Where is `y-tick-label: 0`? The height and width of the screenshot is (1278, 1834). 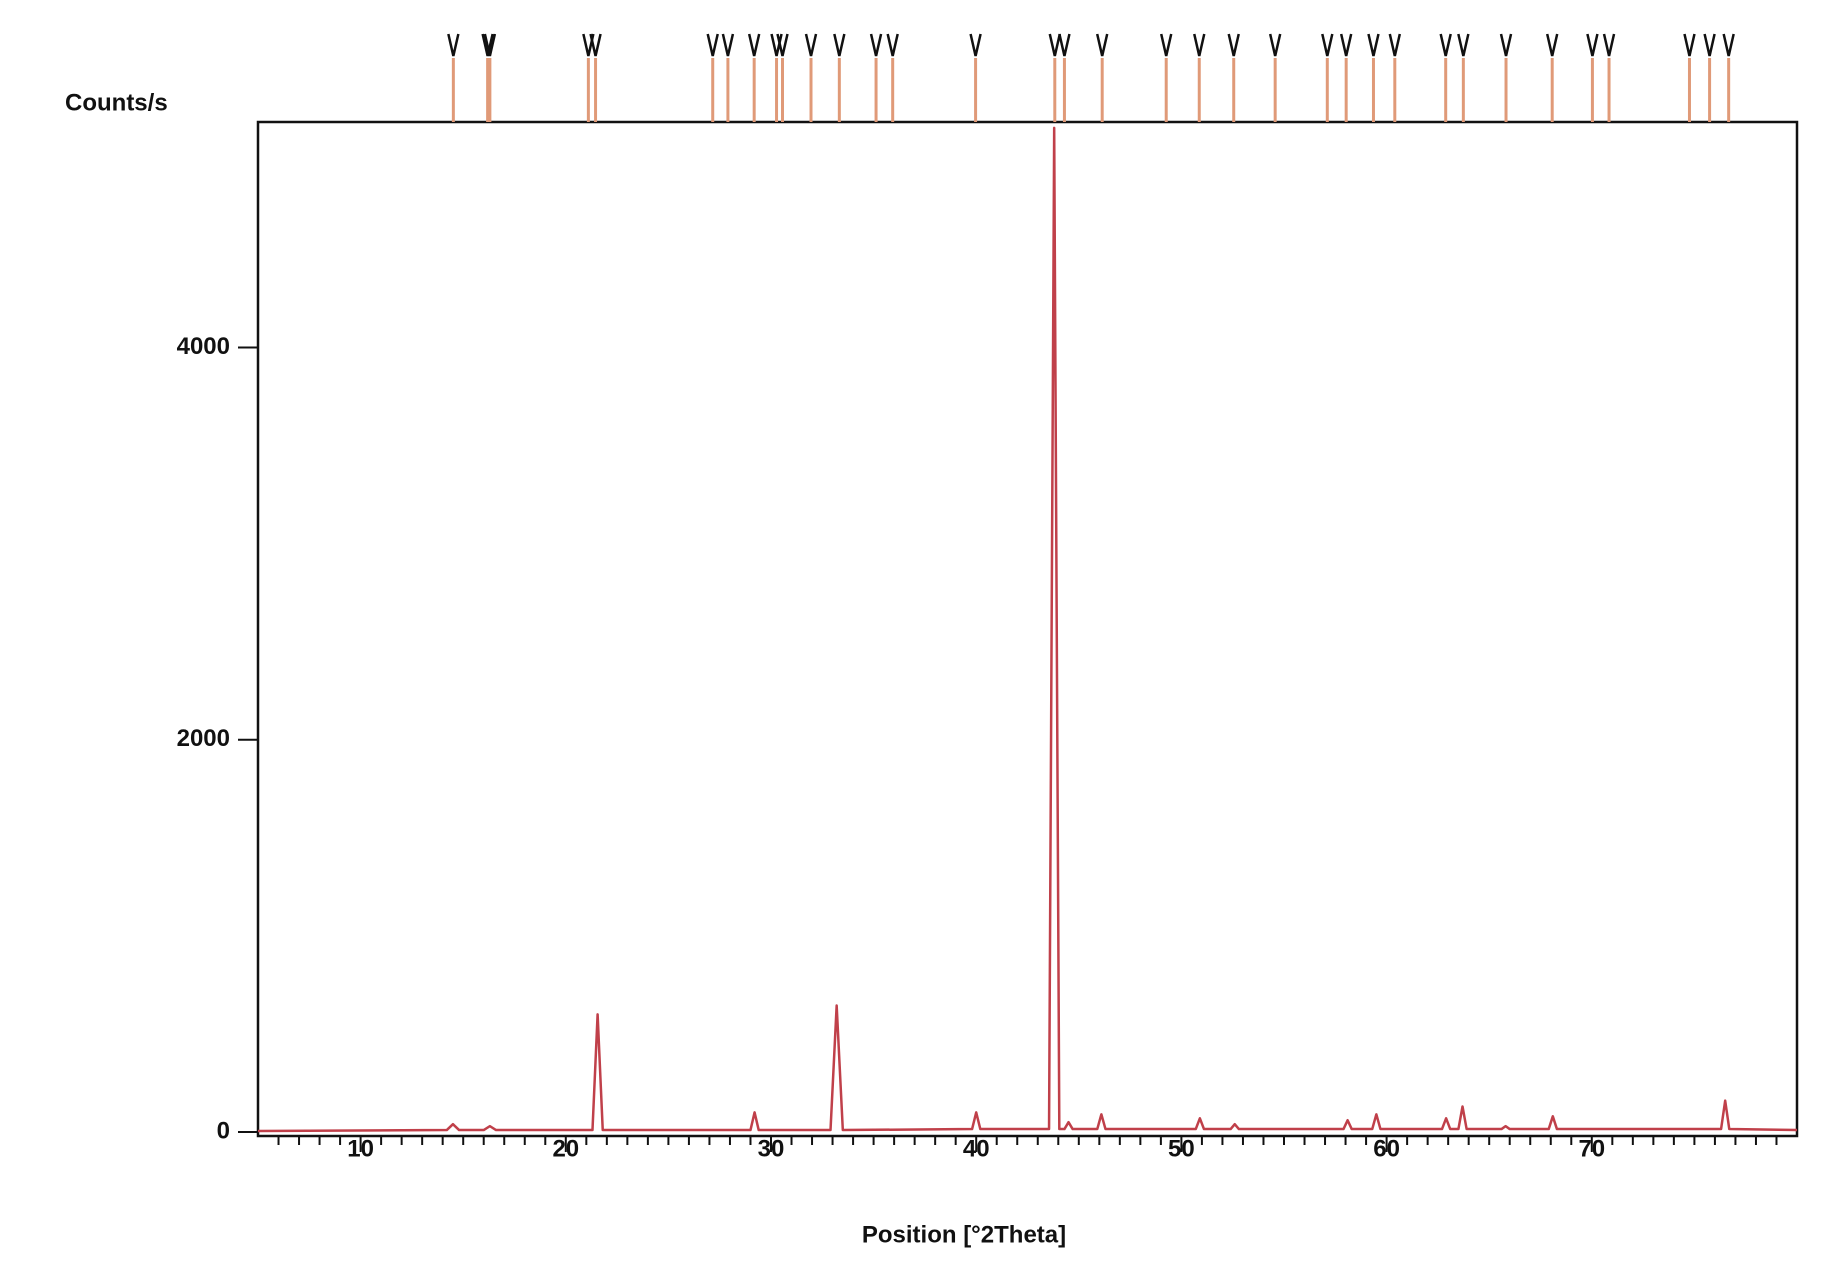
y-tick-label: 0 is located at coordinates (223, 1130).